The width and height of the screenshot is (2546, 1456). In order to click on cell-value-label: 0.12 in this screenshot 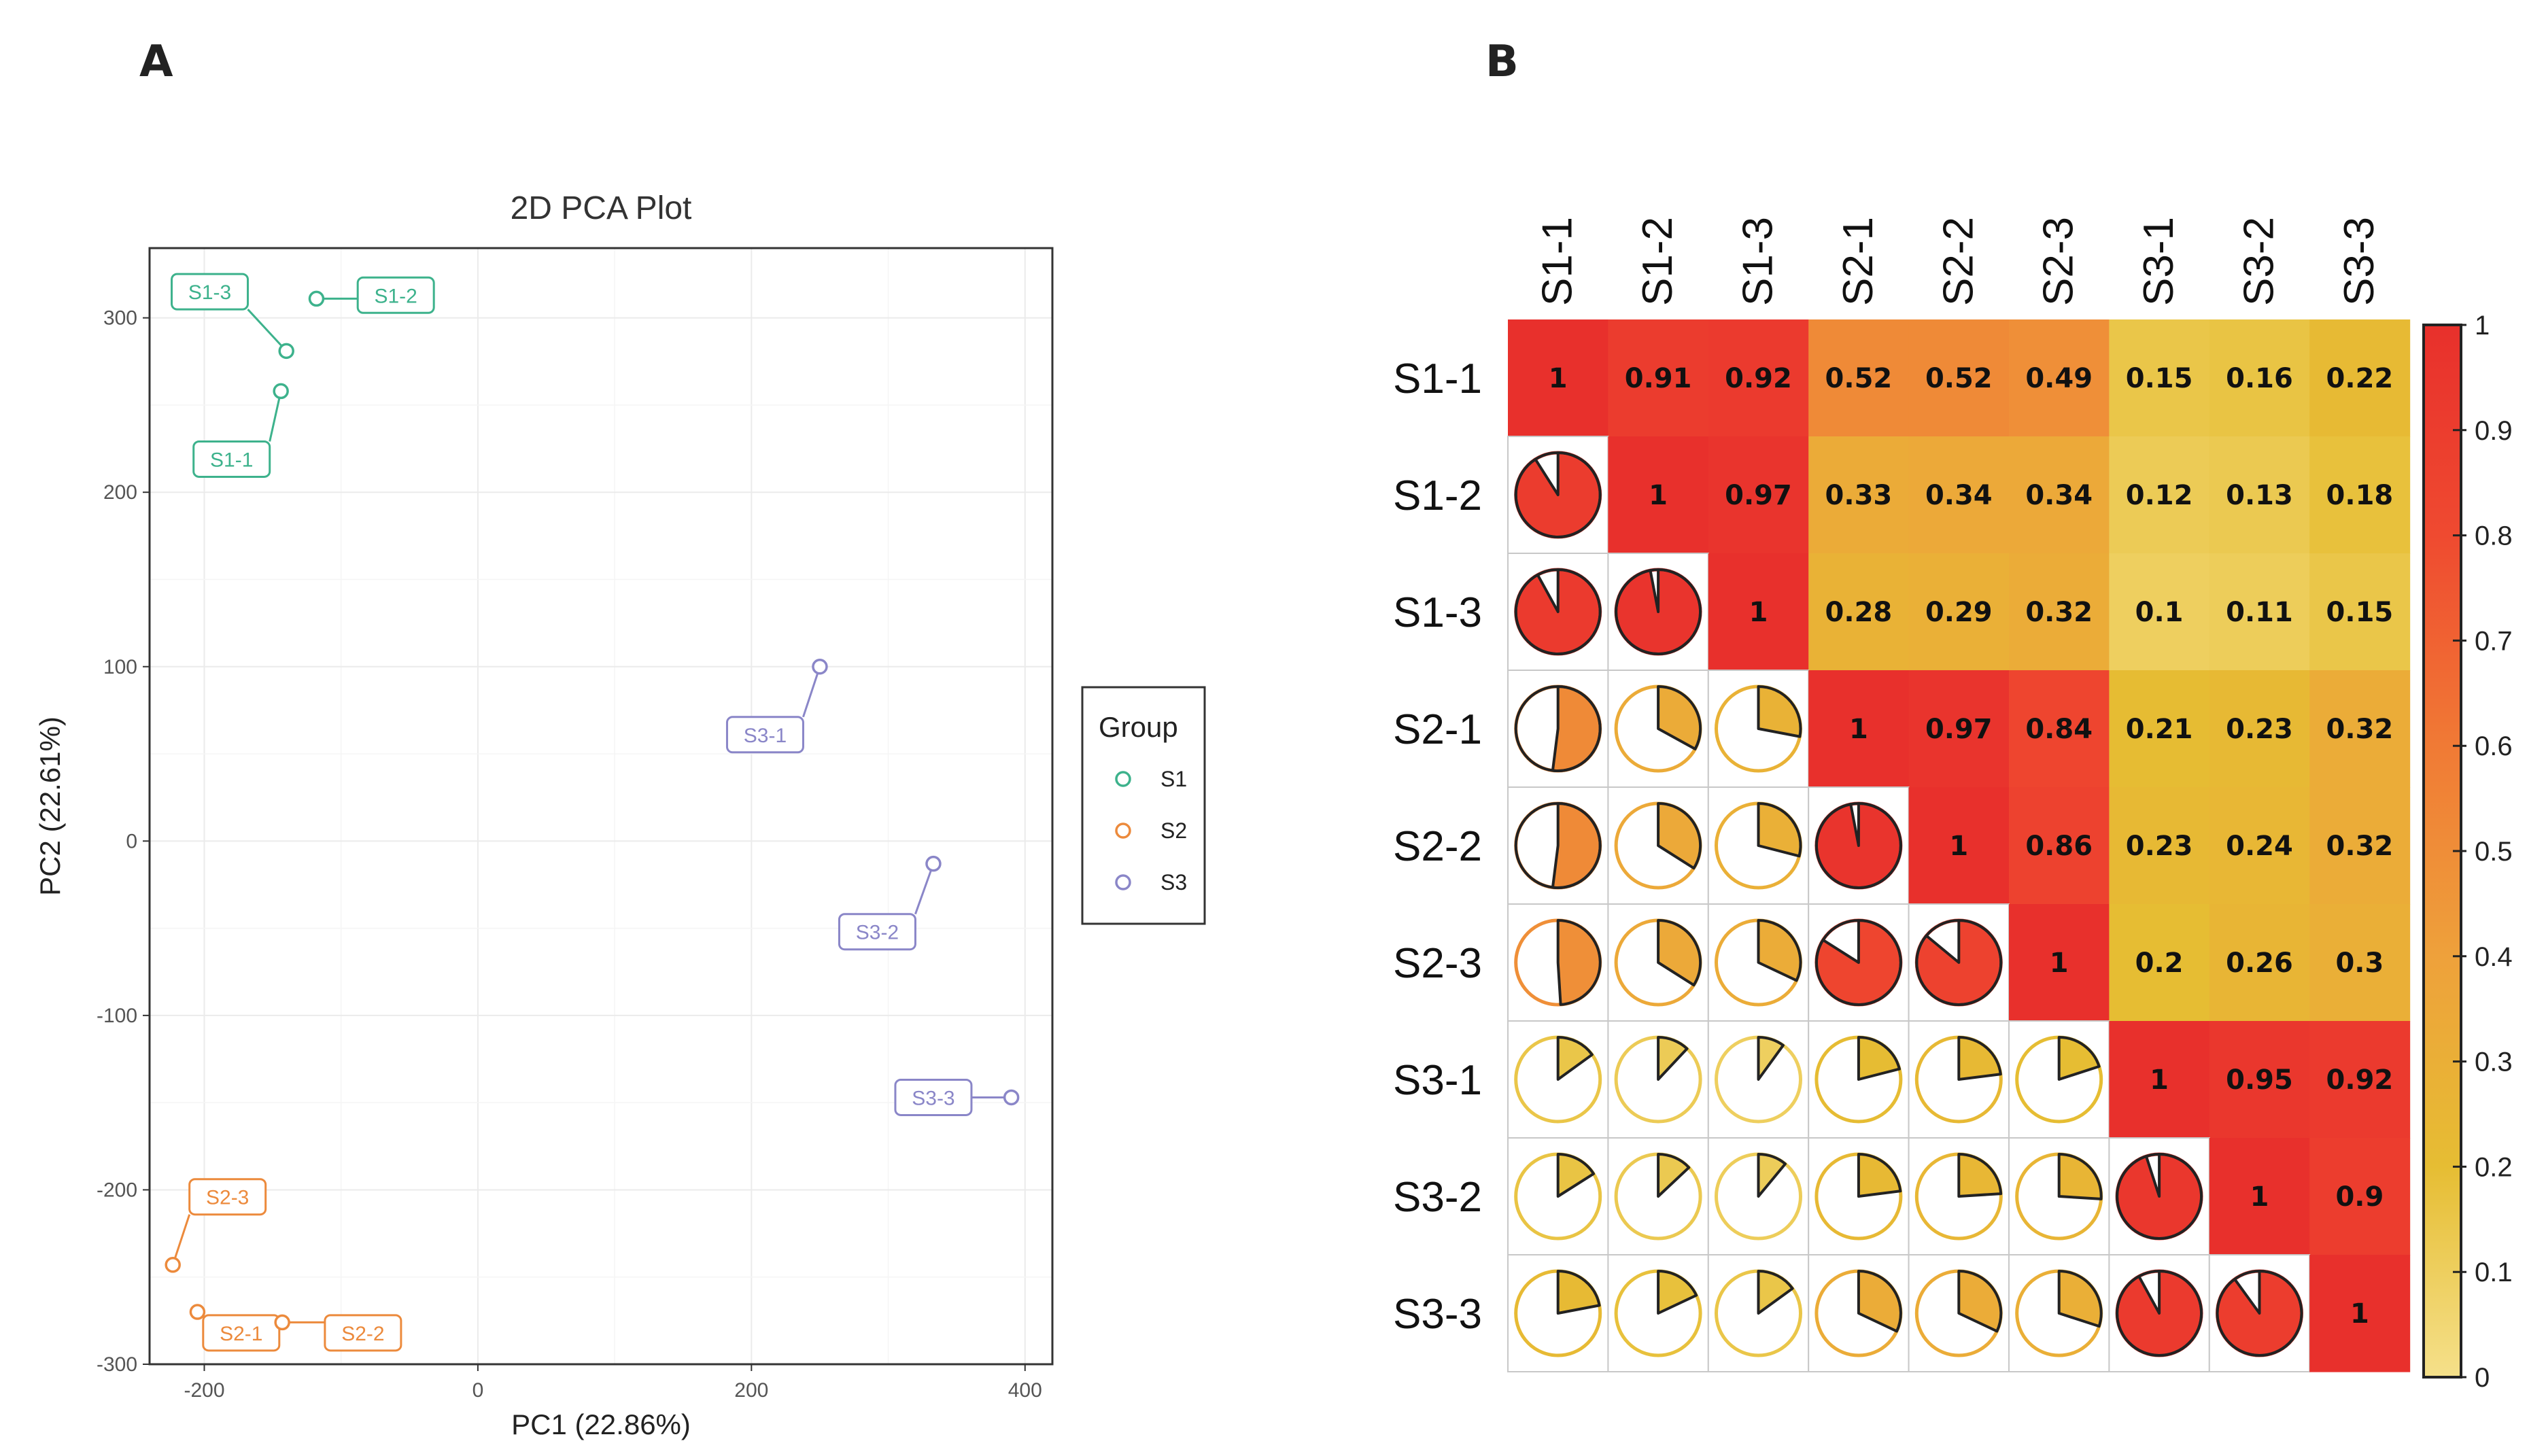, I will do `click(2159, 496)`.